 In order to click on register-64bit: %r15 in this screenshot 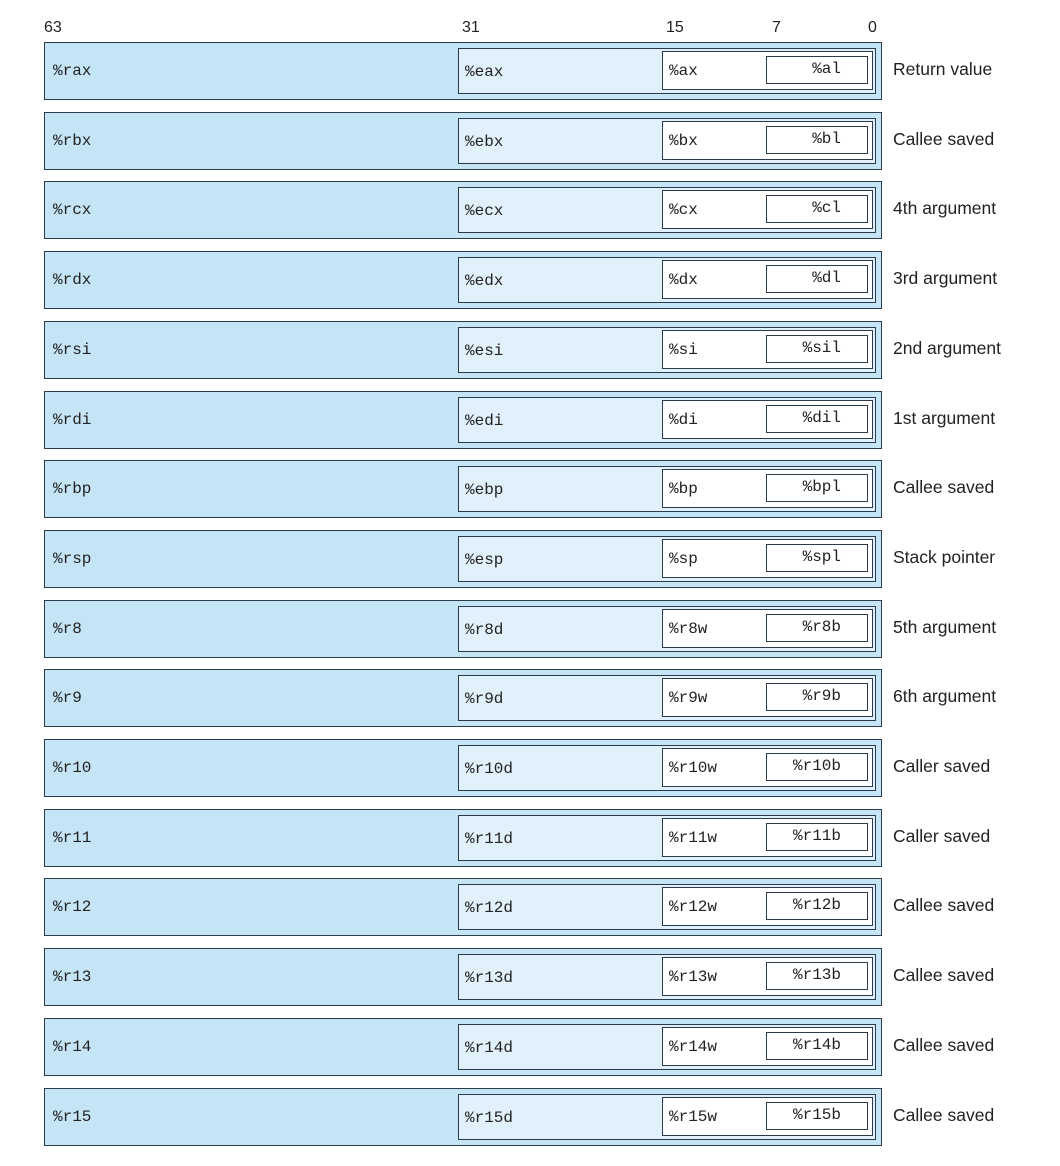, I will do `click(72, 1116)`.